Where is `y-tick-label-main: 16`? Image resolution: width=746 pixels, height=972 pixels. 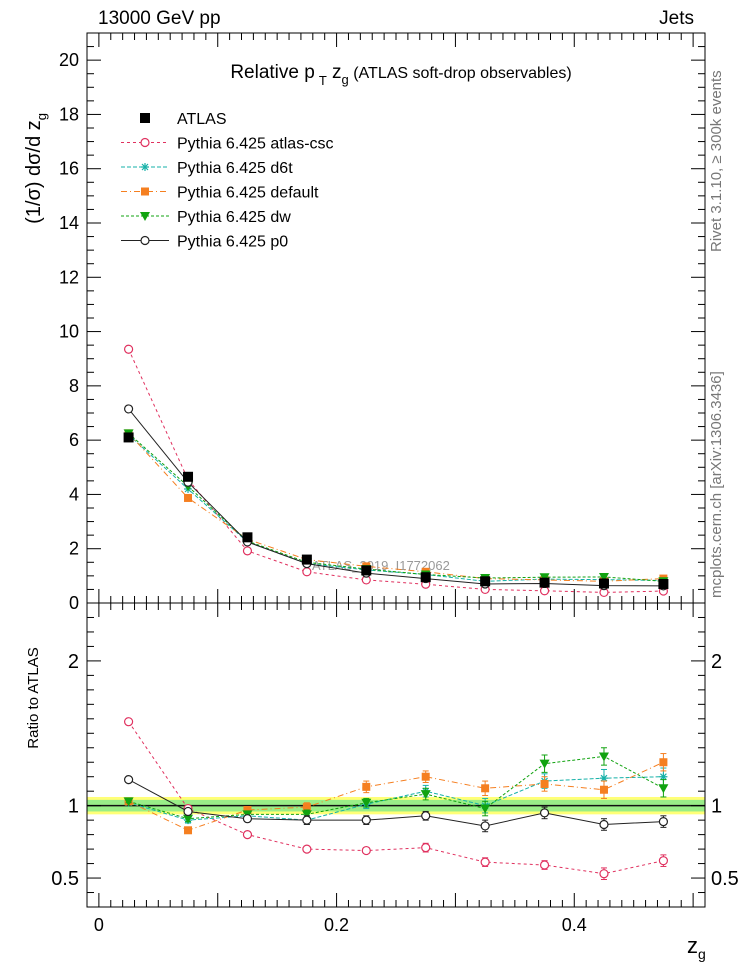 y-tick-label-main: 16 is located at coordinates (69, 169).